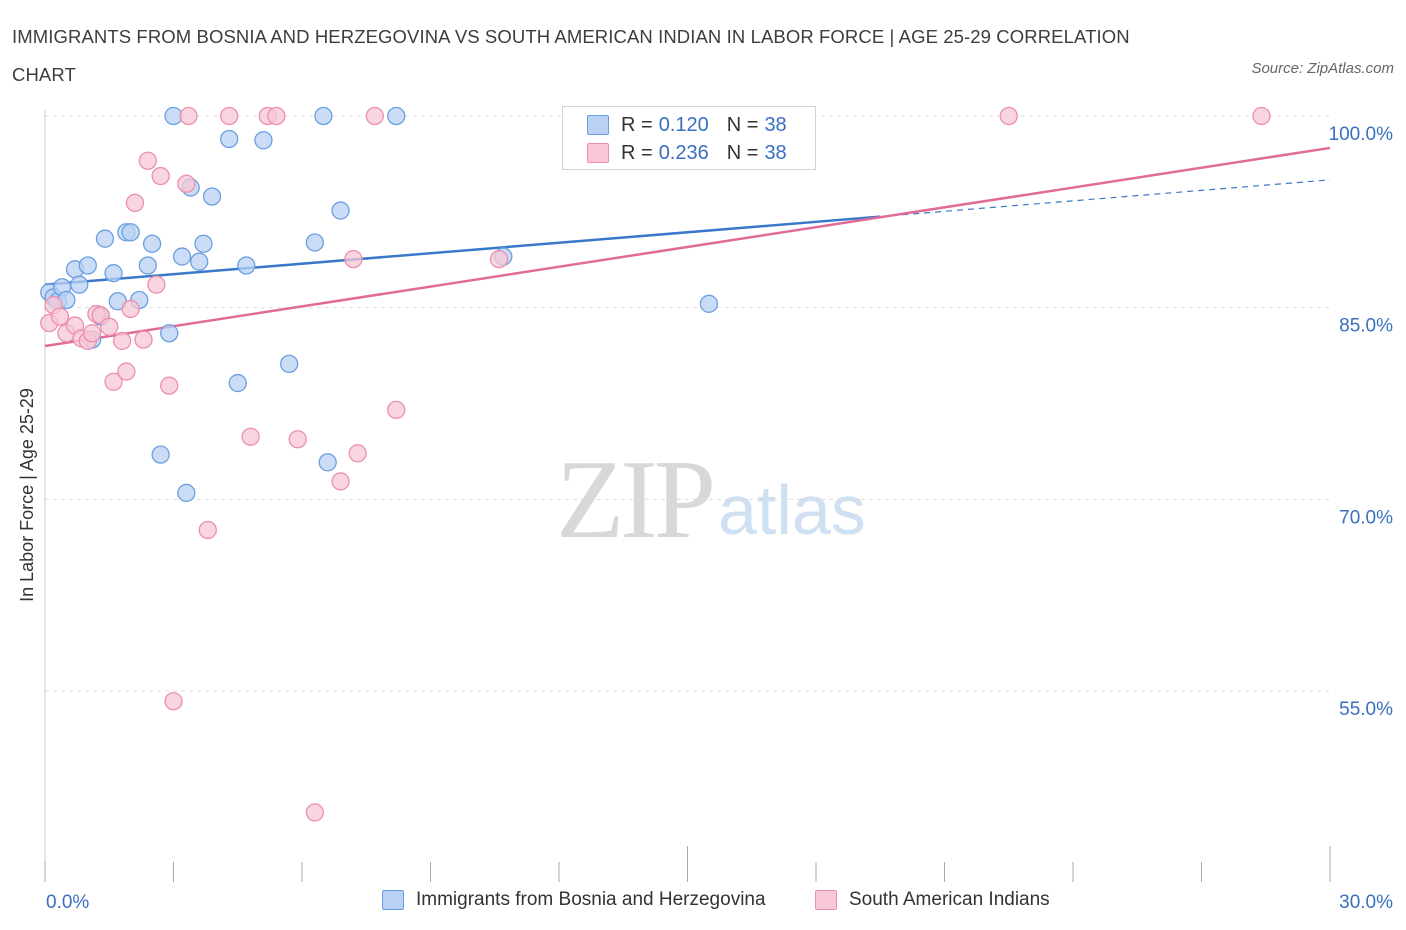  Describe the element at coordinates (1366, 902) in the screenshot. I see `x-tick-label: 30.0%` at that location.